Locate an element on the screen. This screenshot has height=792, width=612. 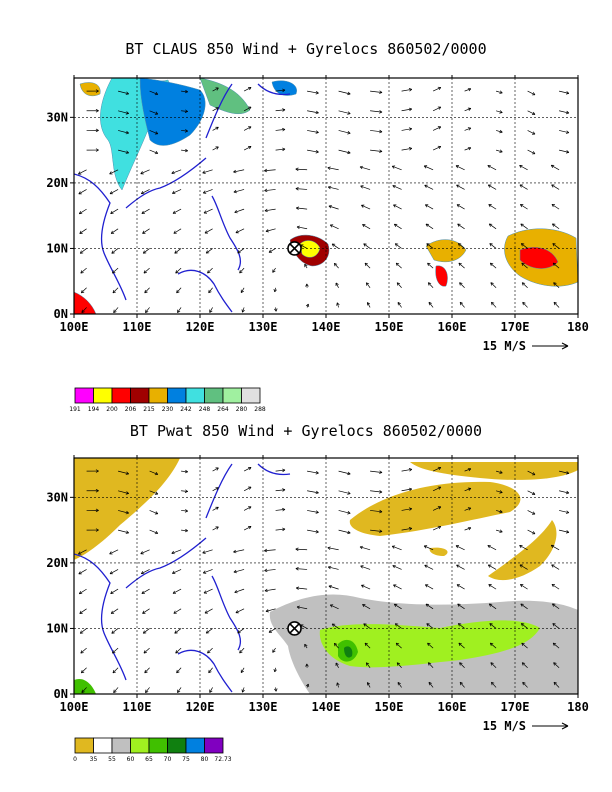
colorbar: 191 194 200 206 215 230 242 248 264 280 288 is located at coordinates (167, 400).